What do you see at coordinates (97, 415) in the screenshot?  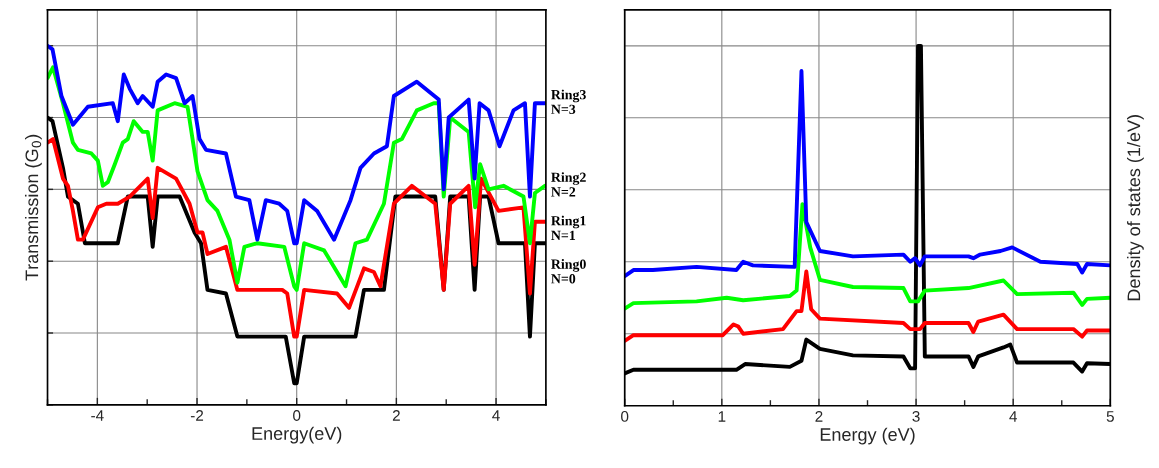 I see `x-tick-label: -4` at bounding box center [97, 415].